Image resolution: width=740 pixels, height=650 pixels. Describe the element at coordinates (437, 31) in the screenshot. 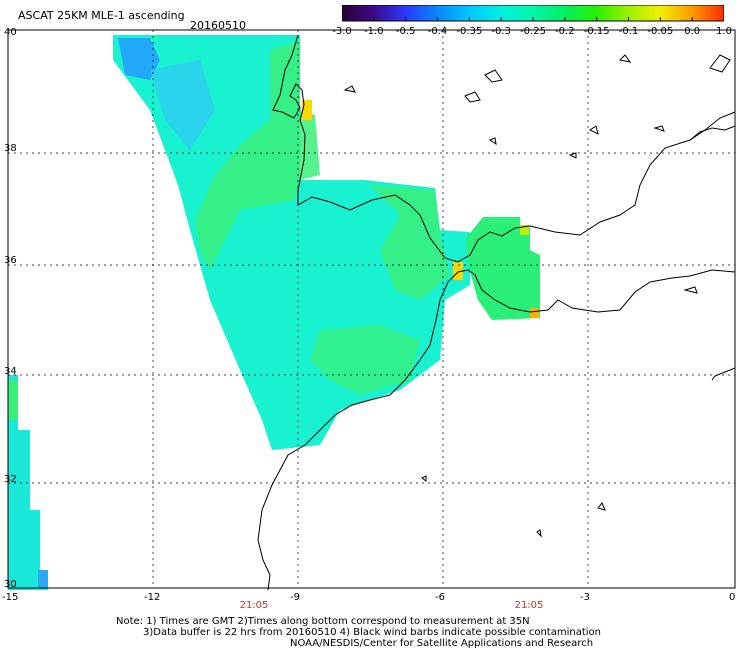

I see `colorbar-tick-label: -0.4` at that location.